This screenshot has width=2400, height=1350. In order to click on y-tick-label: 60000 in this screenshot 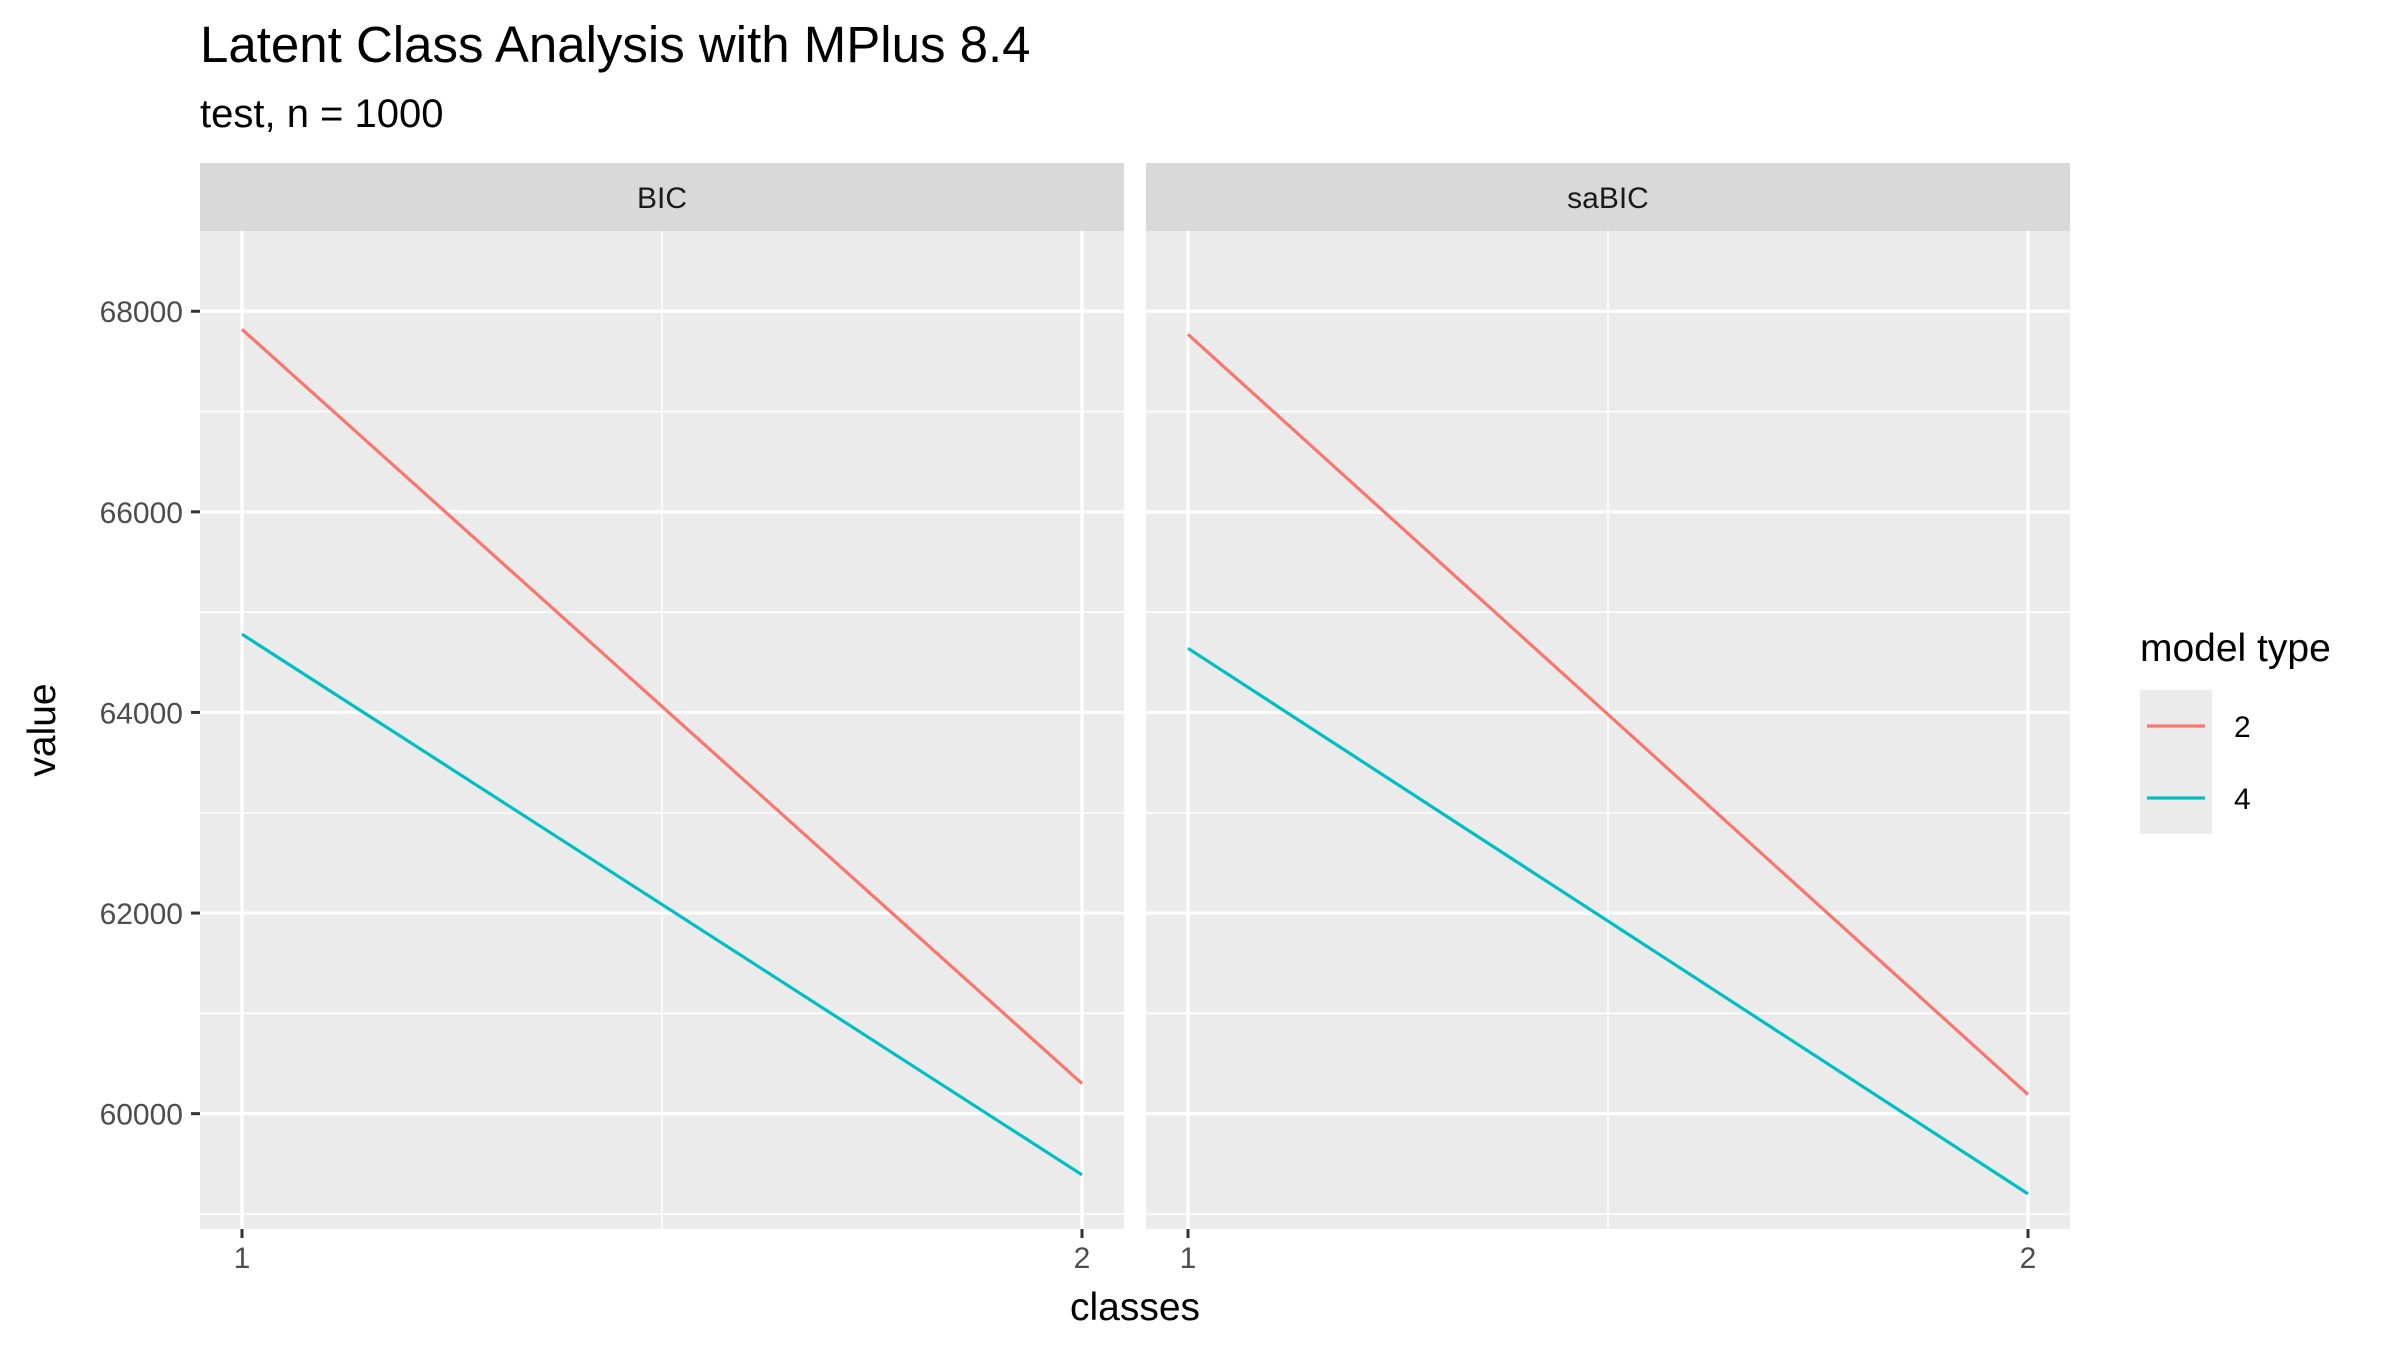, I will do `click(141, 1115)`.